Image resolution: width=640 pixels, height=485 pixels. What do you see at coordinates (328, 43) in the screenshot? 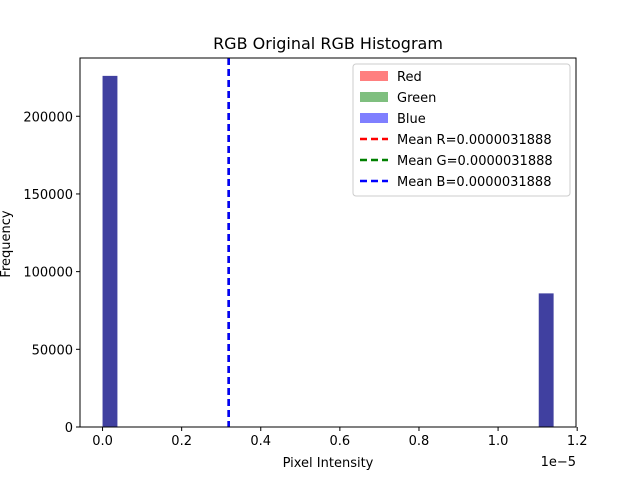
I see `chart-title: RGB Original RGB Histogram` at bounding box center [328, 43].